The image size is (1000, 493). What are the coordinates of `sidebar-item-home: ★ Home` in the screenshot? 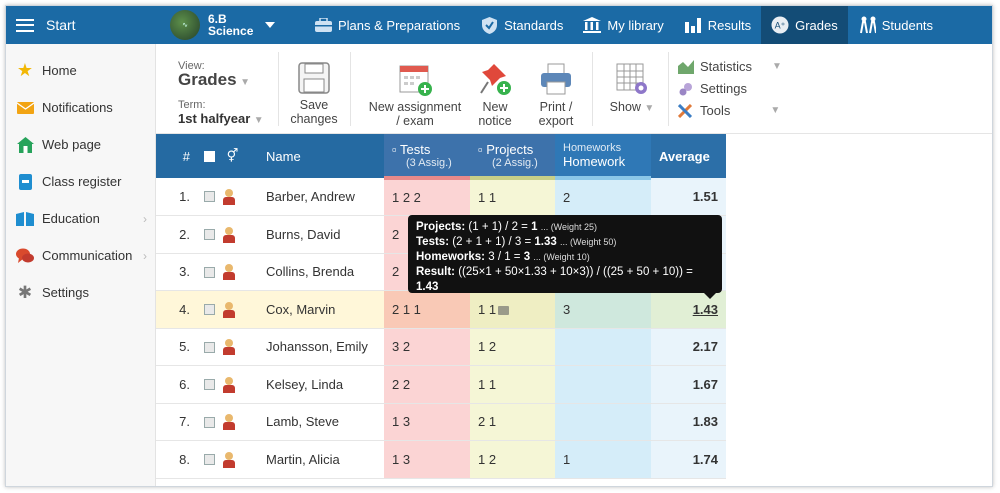 It's located at (80, 70).